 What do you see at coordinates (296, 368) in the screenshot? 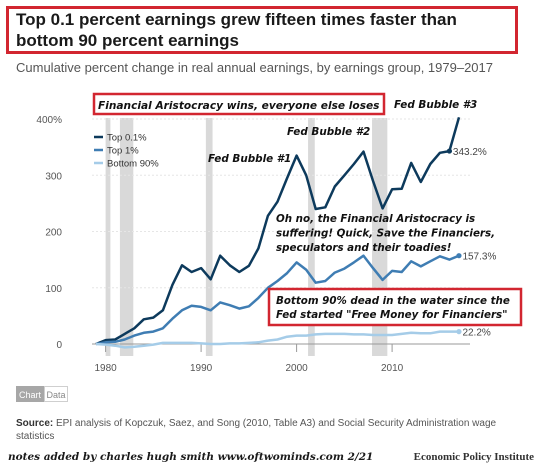
I see `x-tick-label: 2000` at bounding box center [296, 368].